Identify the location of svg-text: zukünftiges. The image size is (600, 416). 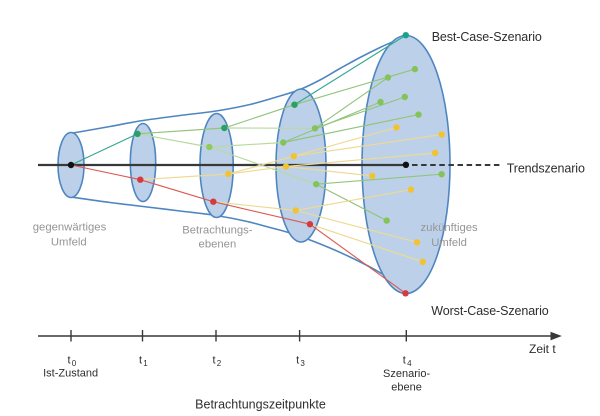
(449, 228).